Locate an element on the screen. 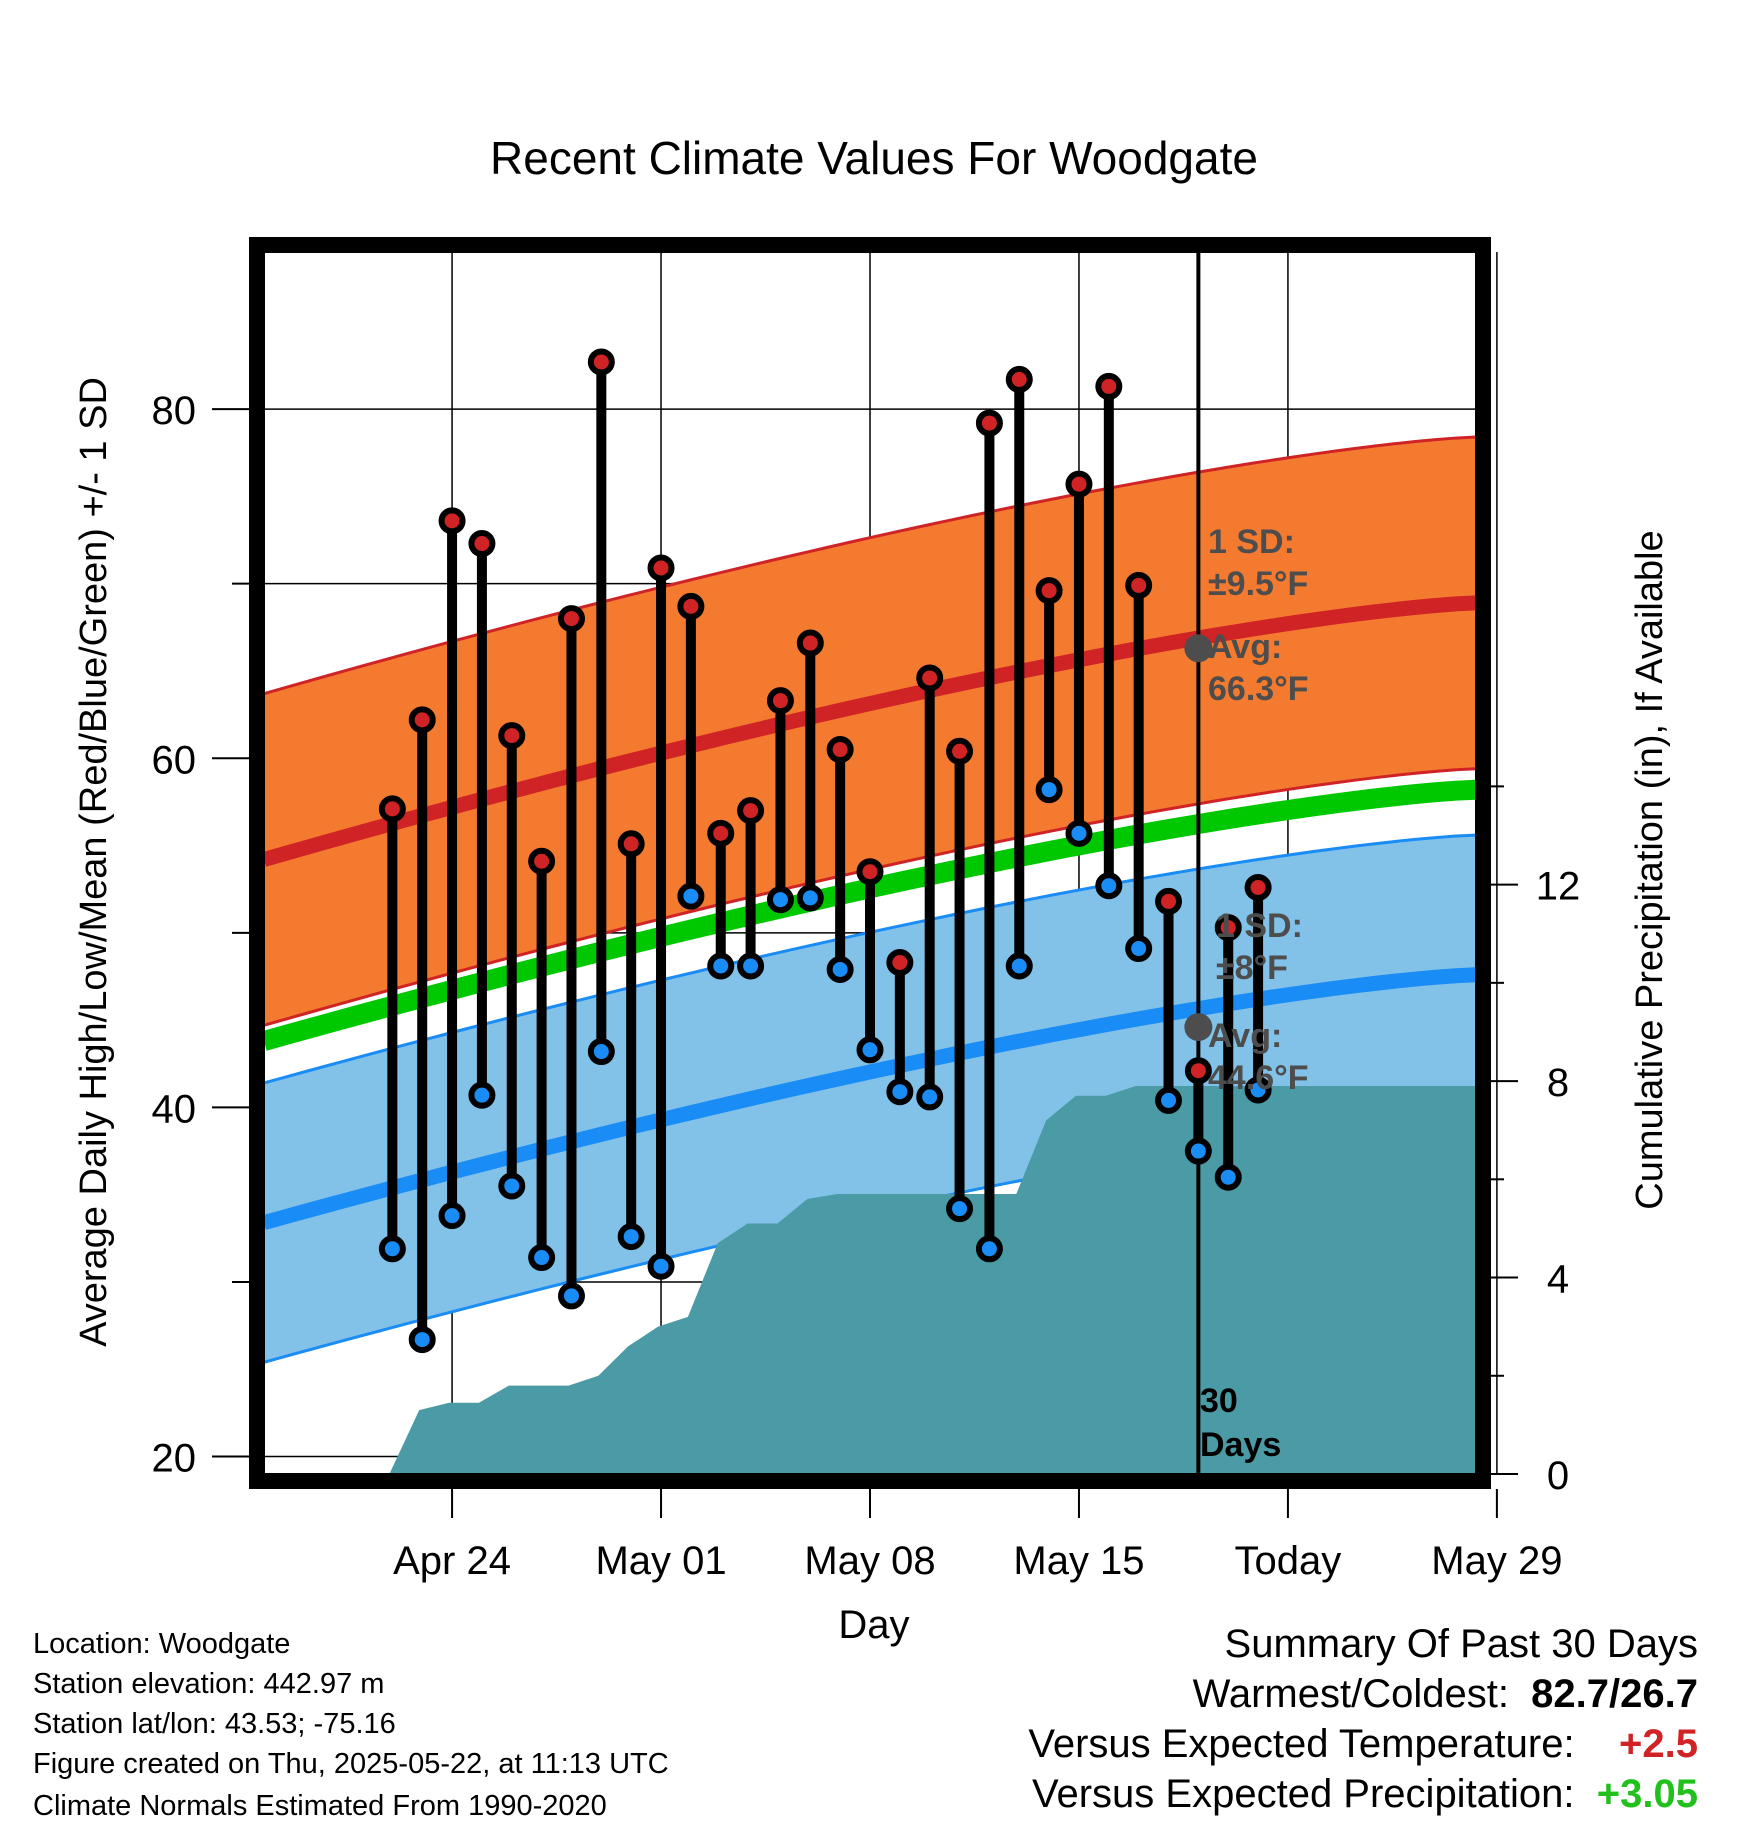 The height and width of the screenshot is (1828, 1748). station-elevation: Station elevation: 442.97 m is located at coordinates (209, 1684).